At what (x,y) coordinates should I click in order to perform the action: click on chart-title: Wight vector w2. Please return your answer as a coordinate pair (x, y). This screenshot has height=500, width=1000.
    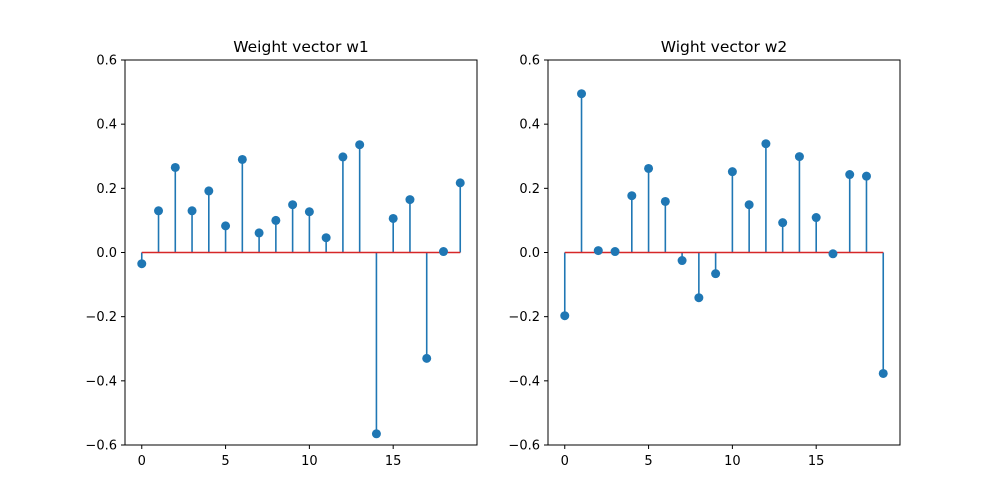
    Looking at the image, I should click on (724, 47).